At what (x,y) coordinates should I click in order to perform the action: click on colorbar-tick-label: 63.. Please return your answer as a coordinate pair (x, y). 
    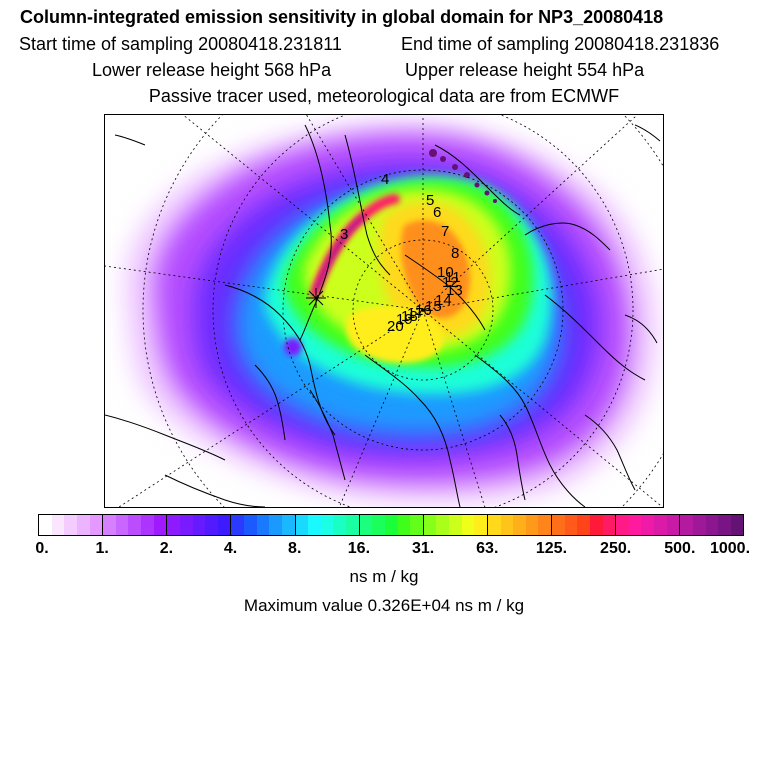
    Looking at the image, I should click on (487, 548).